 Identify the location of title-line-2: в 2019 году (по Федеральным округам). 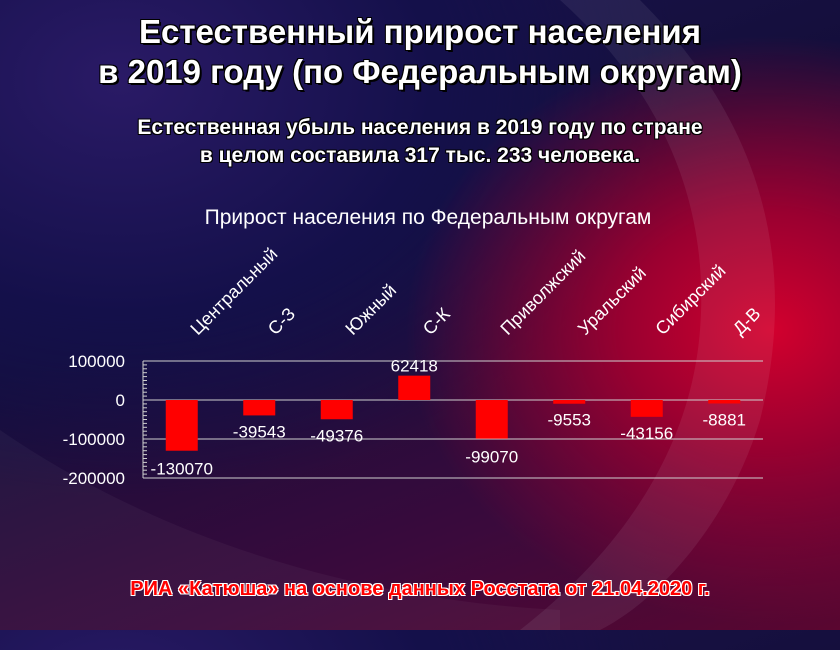
(420, 71).